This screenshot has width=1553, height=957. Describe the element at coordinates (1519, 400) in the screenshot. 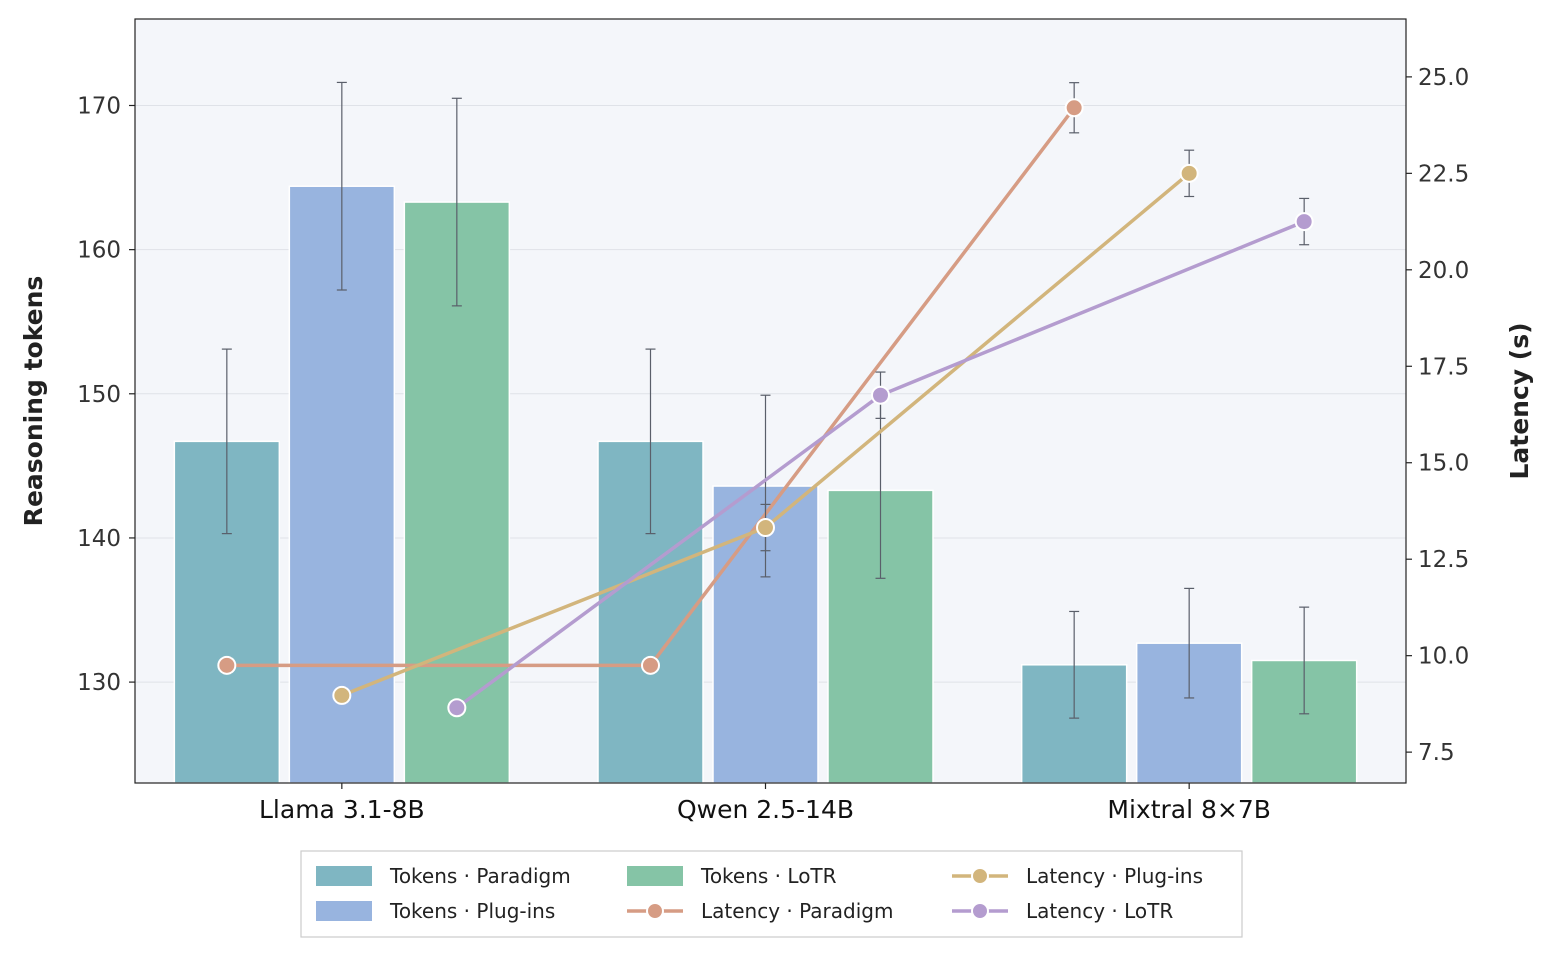

I see `y2-axis-title: Latency (s)` at that location.